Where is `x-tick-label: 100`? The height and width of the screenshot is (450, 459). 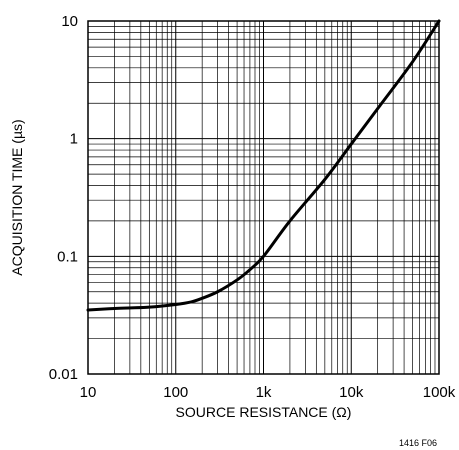
x-tick-label: 100 is located at coordinates (175, 392).